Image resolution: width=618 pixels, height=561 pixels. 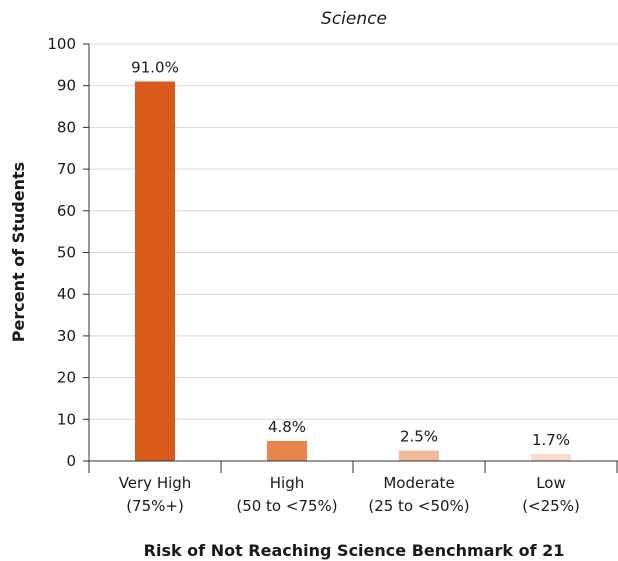 What do you see at coordinates (66, 86) in the screenshot?
I see `y-tick-label: 90` at bounding box center [66, 86].